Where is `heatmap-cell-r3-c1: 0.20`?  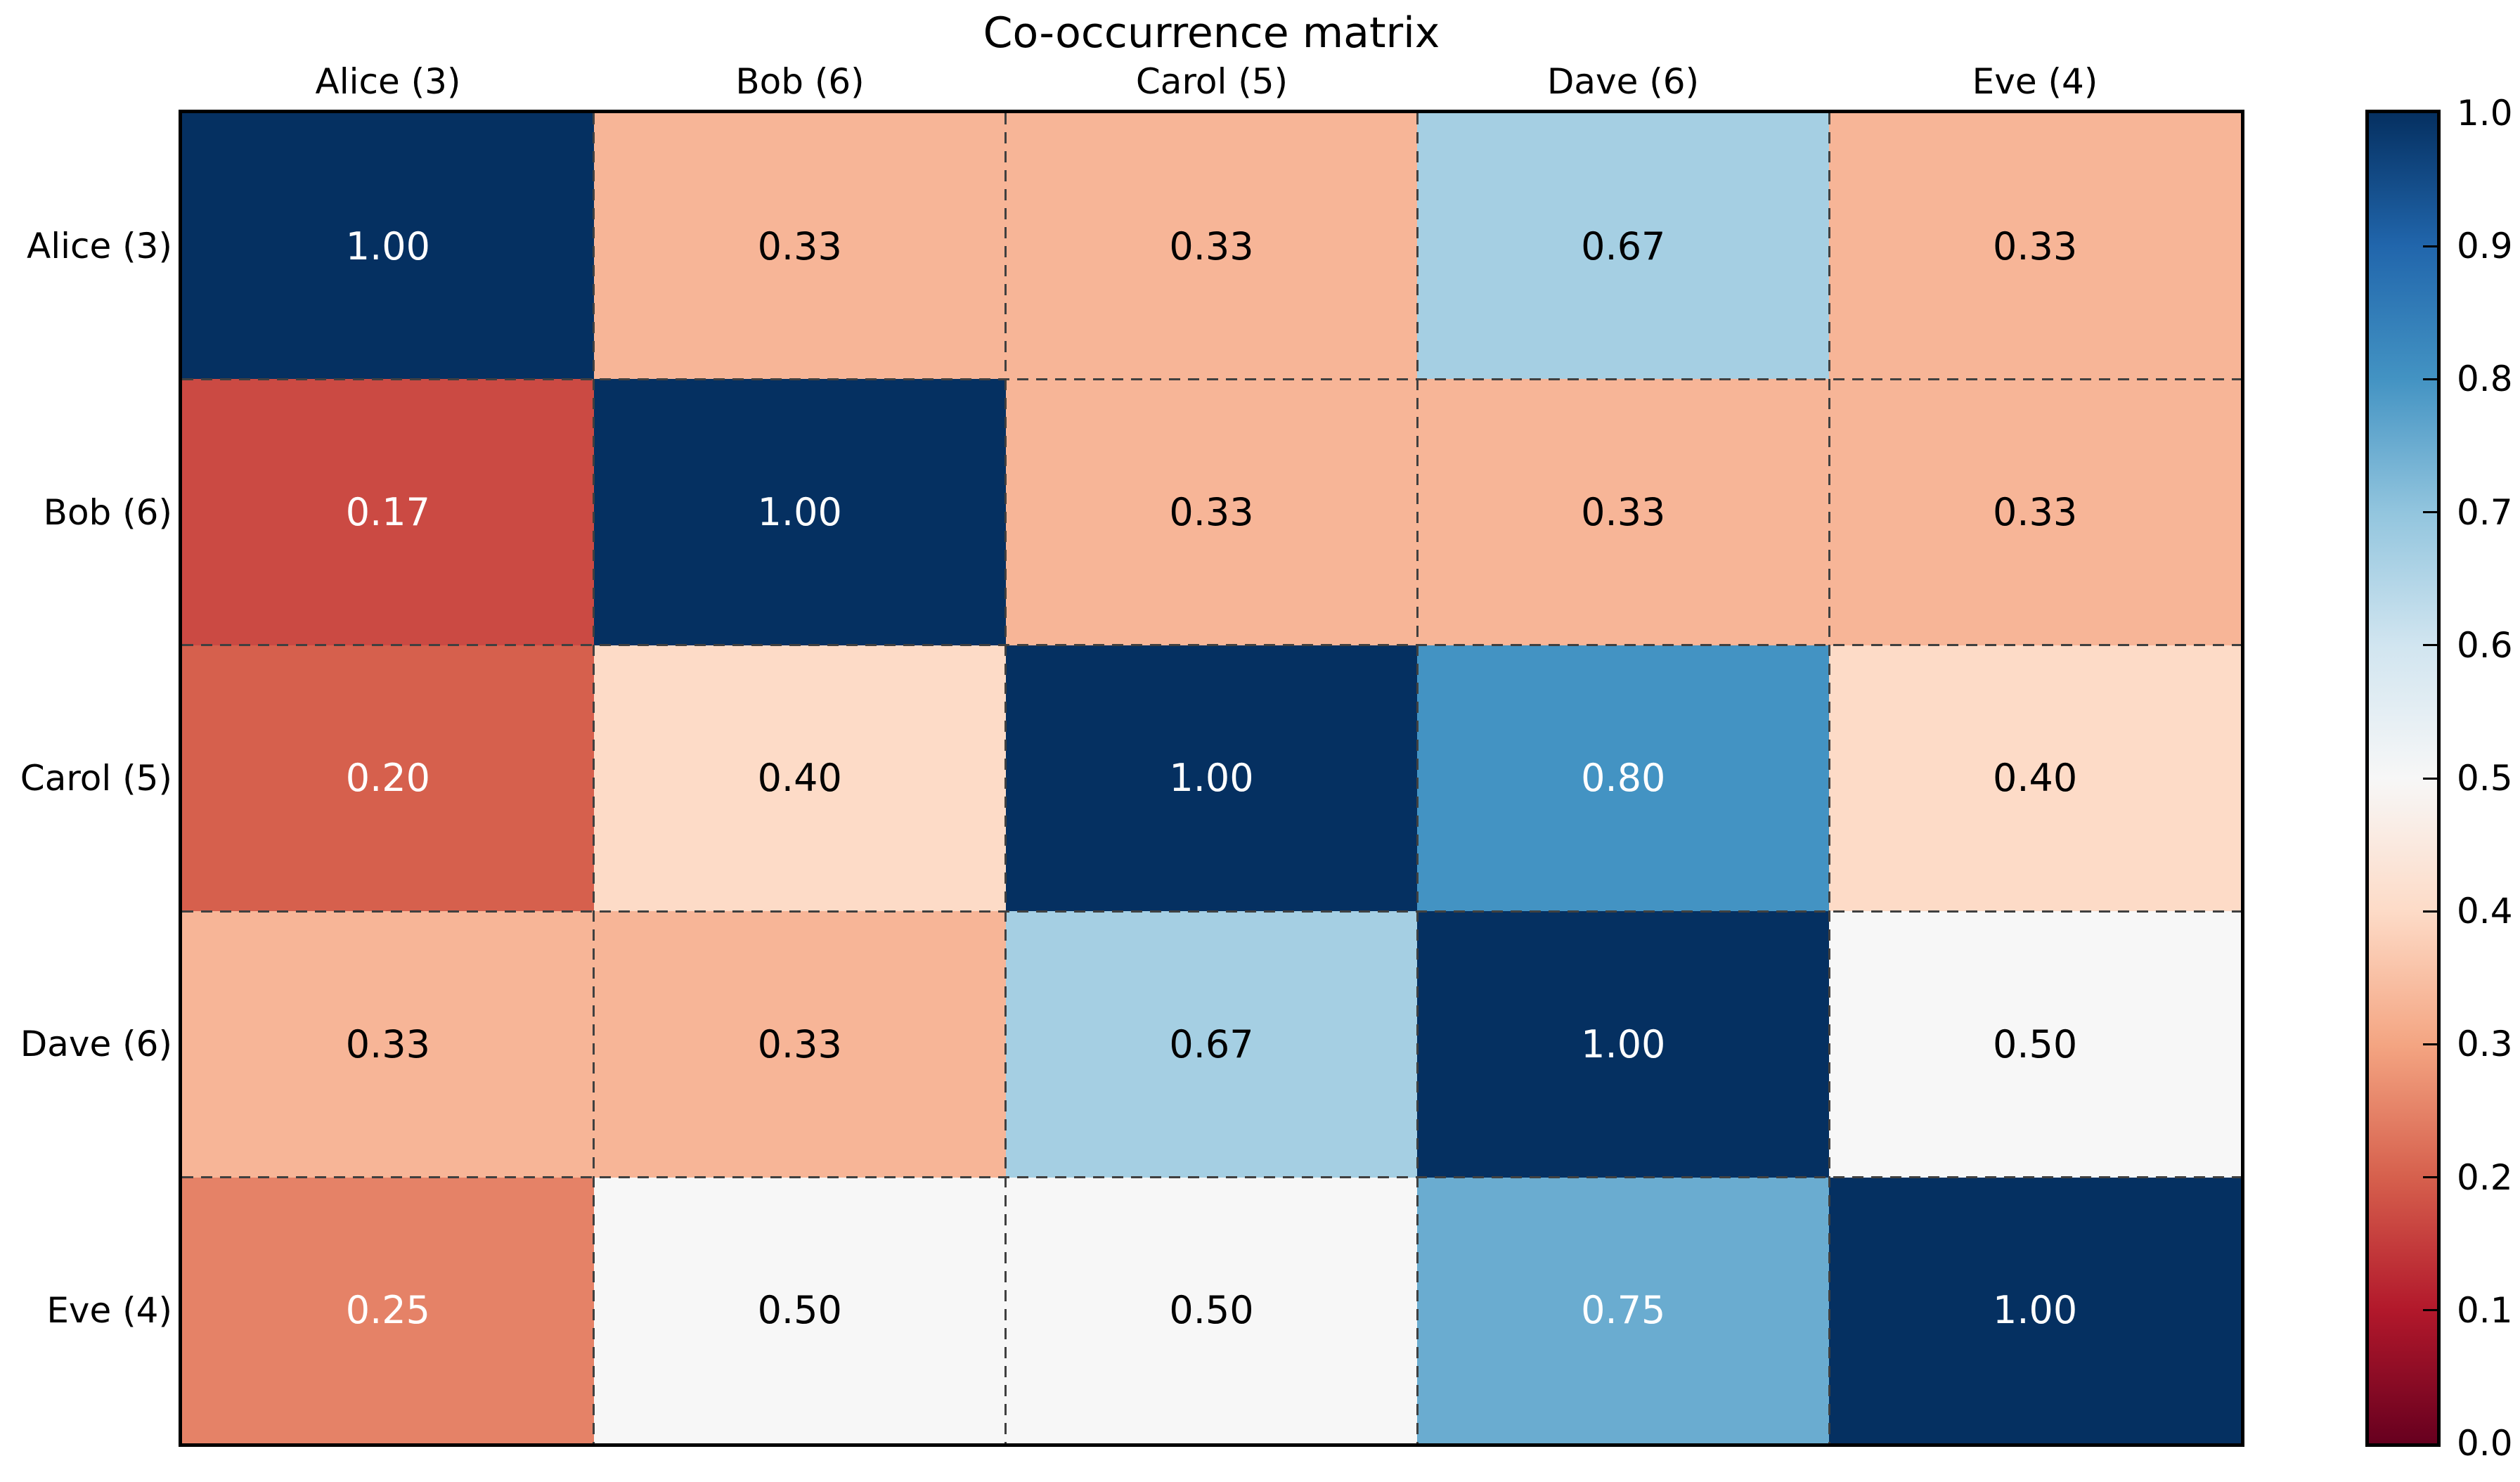
heatmap-cell-r3-c1: 0.20 is located at coordinates (388, 778).